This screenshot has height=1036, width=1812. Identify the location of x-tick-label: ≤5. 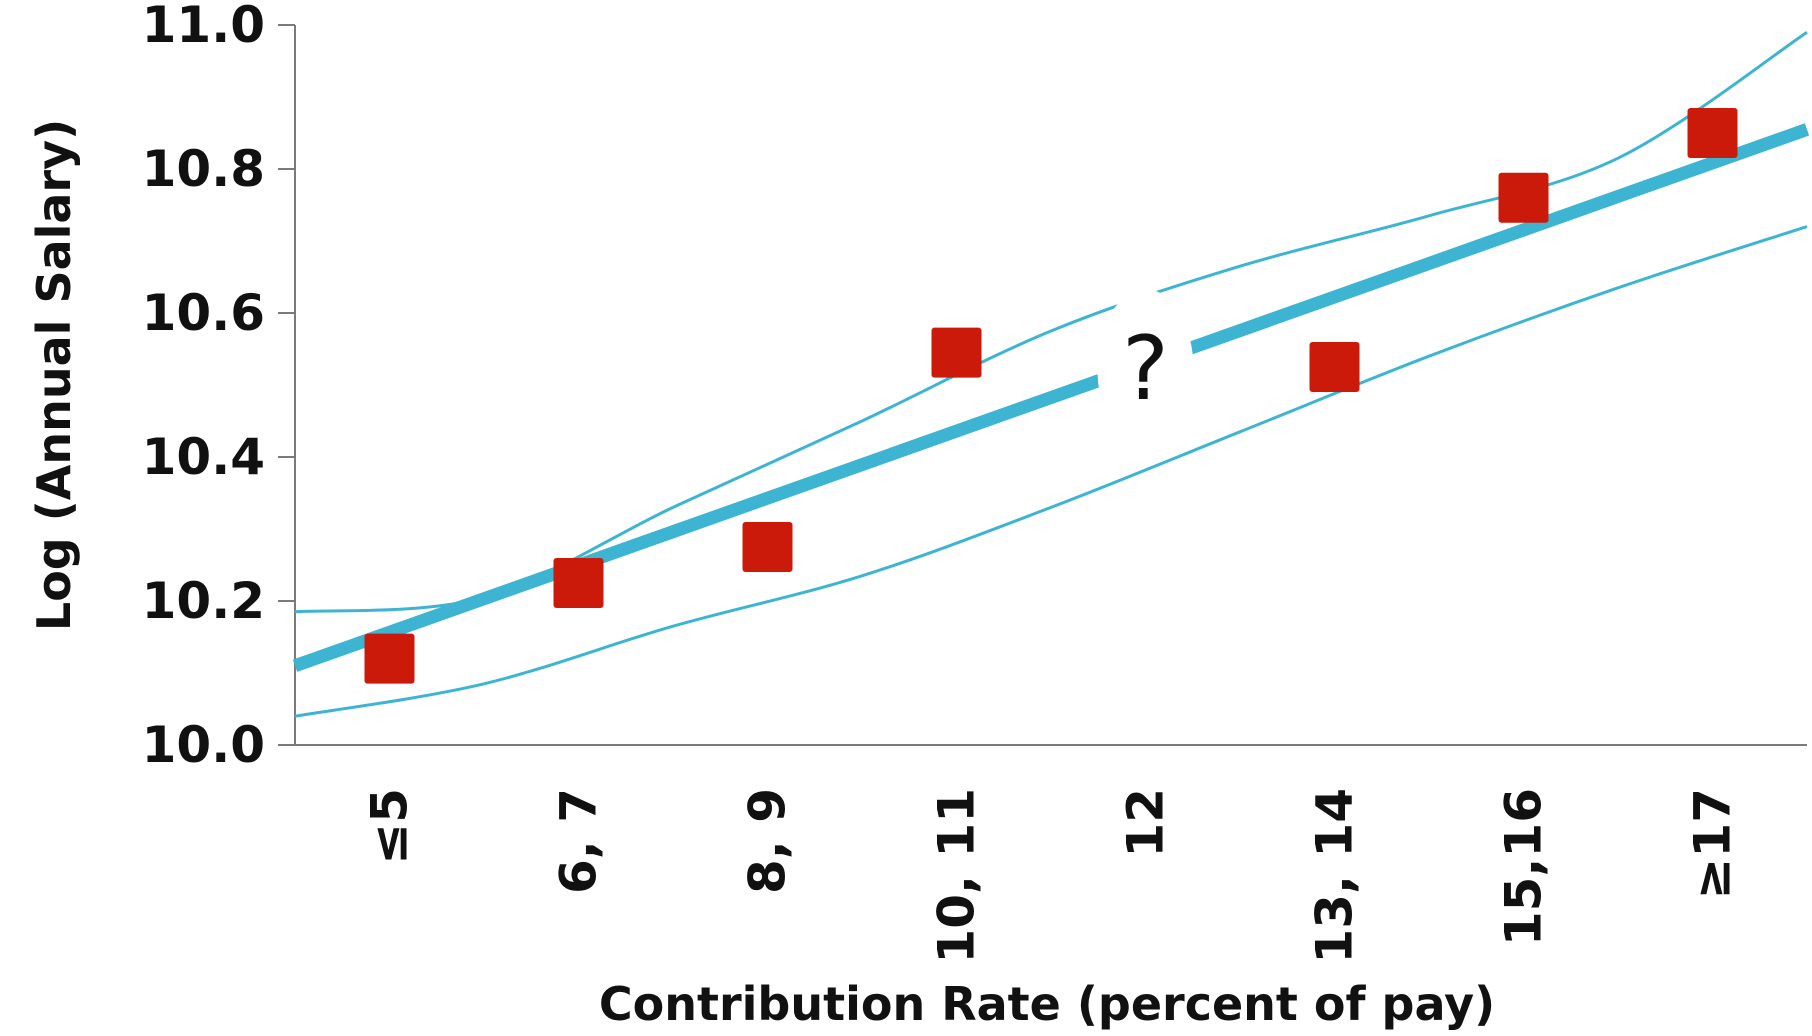
(390, 826).